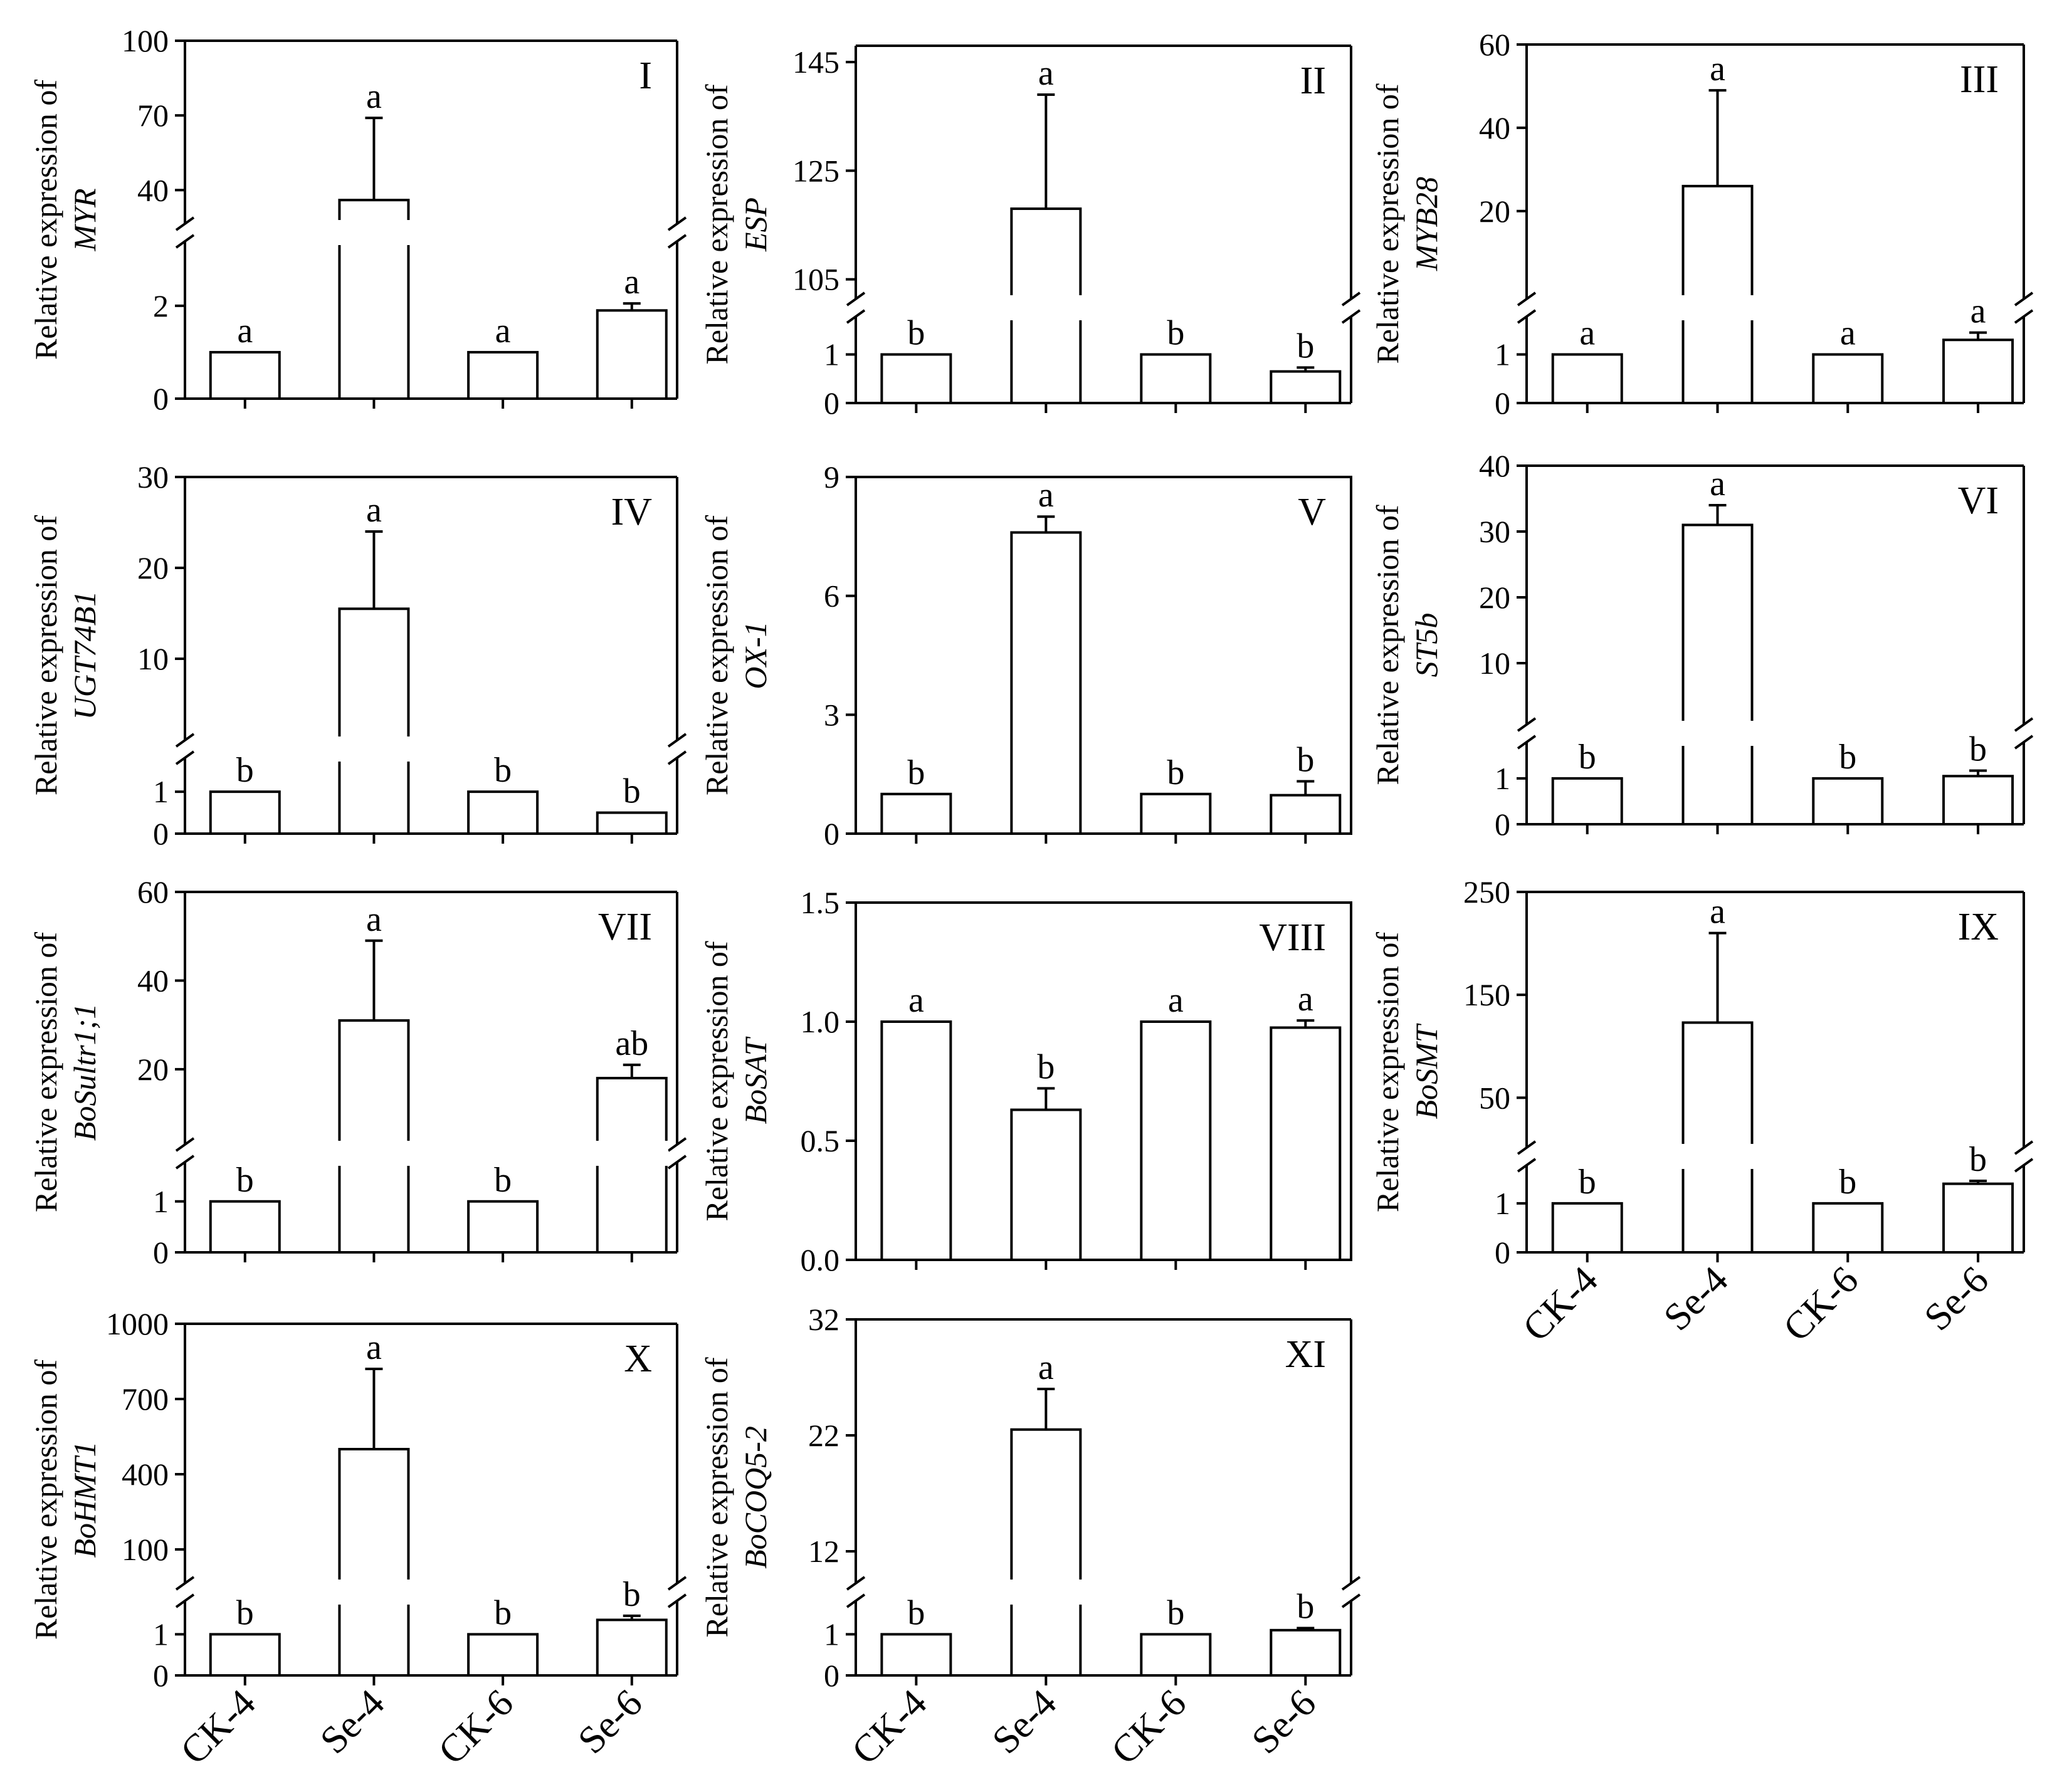 This screenshot has width=2052, height=1792. I want to click on y-axis-gene-label: MYR, so click(84, 220).